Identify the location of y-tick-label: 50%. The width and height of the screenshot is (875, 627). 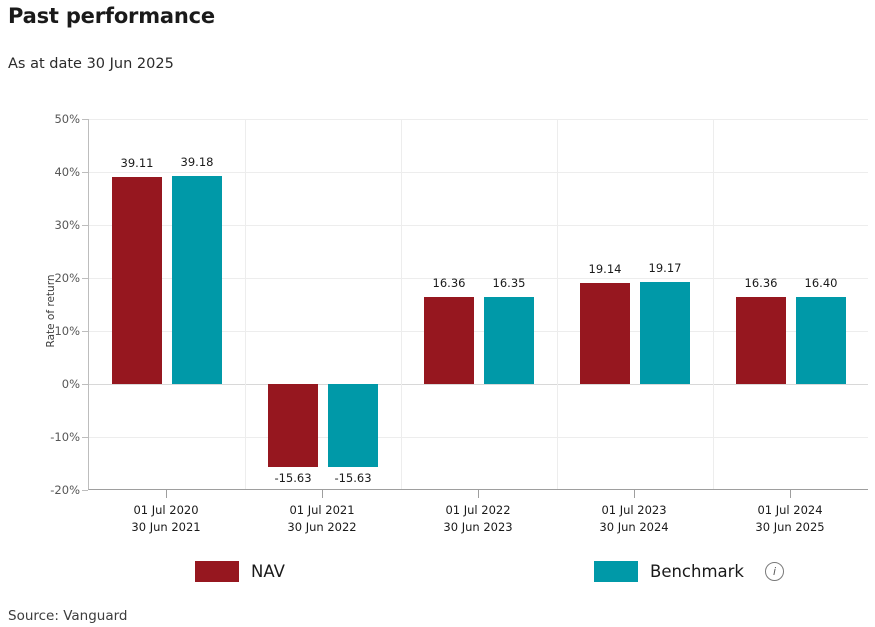
(67, 119).